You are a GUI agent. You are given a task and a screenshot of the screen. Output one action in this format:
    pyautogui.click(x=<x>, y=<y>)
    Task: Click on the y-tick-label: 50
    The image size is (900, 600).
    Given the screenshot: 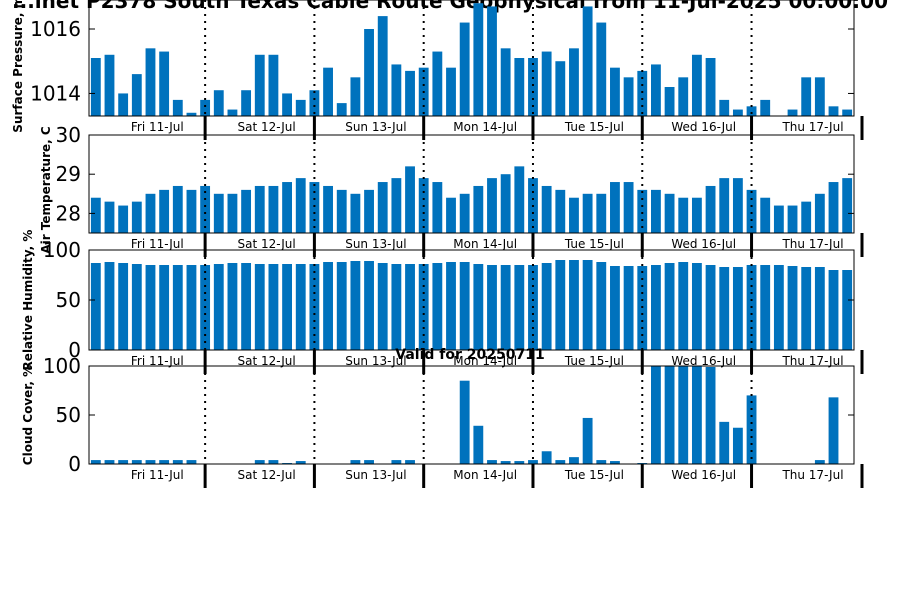 What is the action you would take?
    pyautogui.click(x=68, y=300)
    